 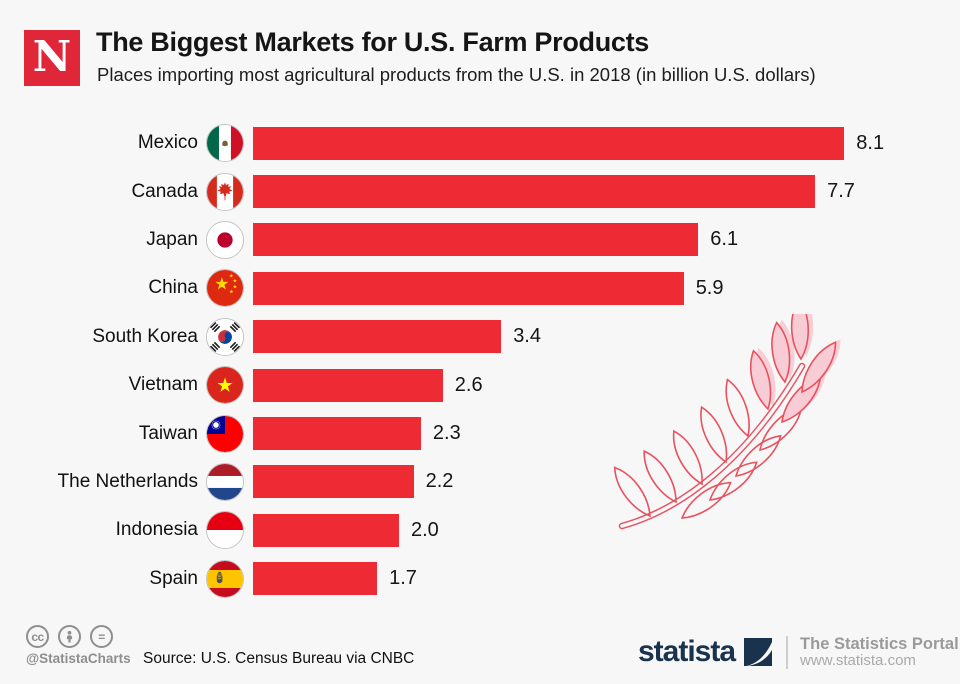 I want to click on vietnam-flag-icon, so click(x=225, y=385).